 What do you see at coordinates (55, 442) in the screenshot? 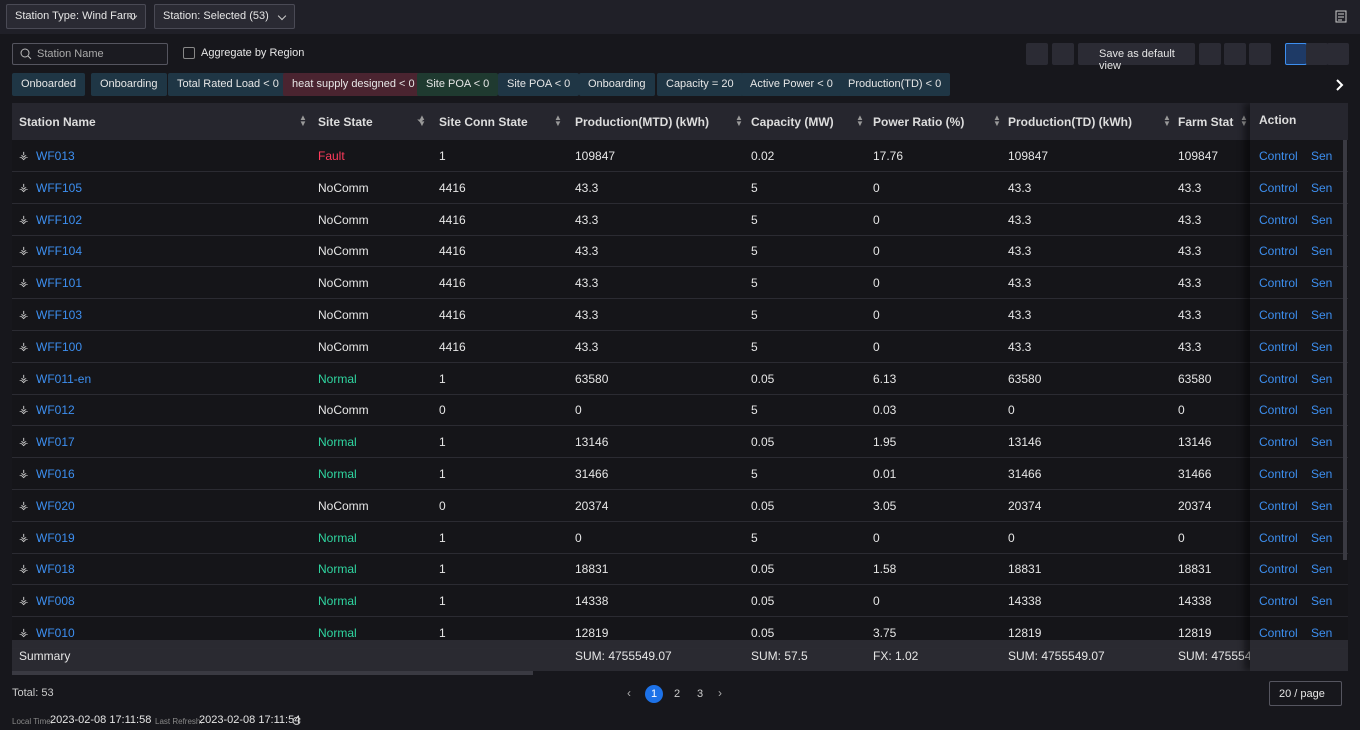
I see `station-name: WF017` at bounding box center [55, 442].